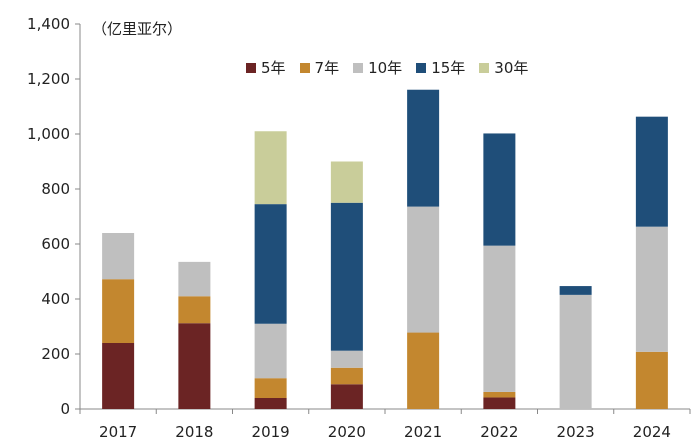 The width and height of the screenshot is (700, 444). Describe the element at coordinates (251, 67) in the screenshot. I see `legend-swatch-5y` at that location.